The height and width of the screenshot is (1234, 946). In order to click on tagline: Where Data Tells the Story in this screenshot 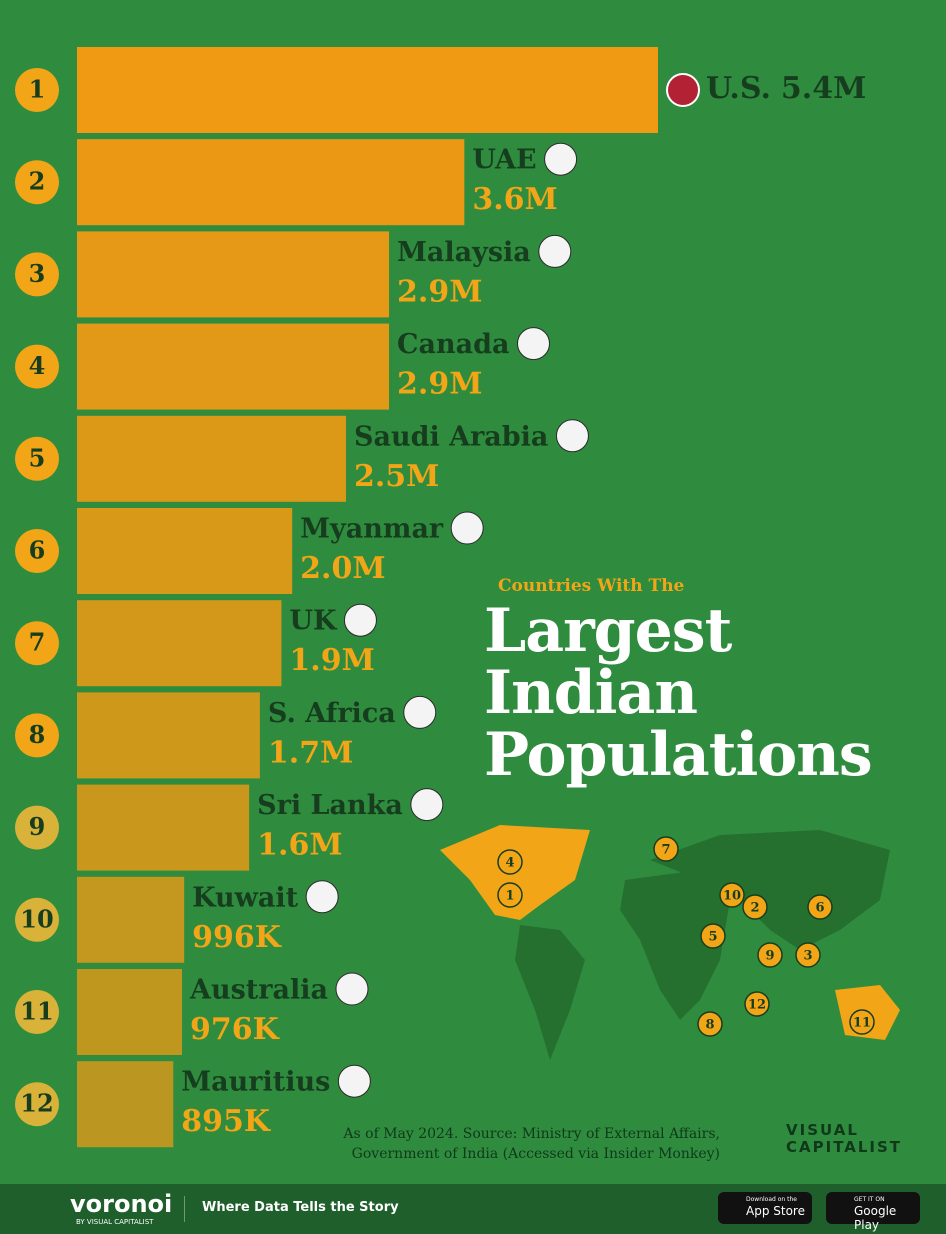, I will do `click(300, 1207)`.